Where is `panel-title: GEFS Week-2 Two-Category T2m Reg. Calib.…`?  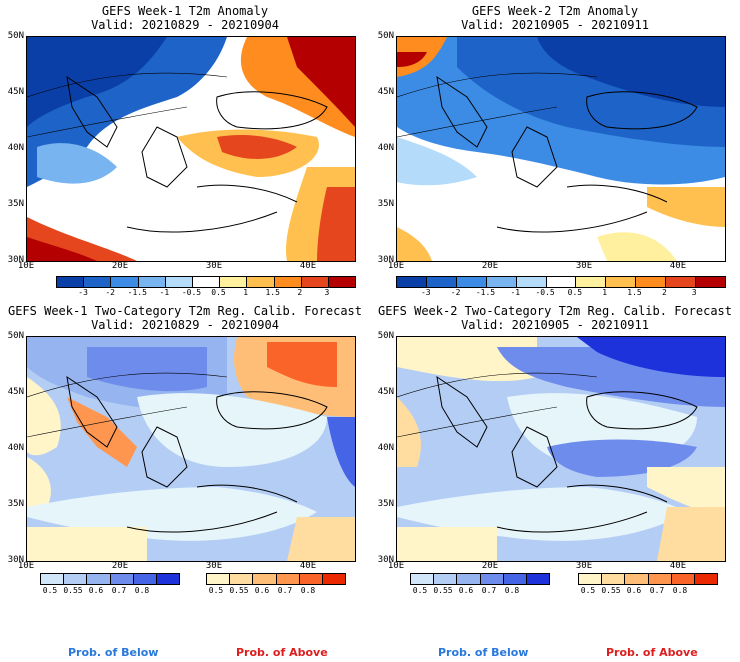 panel-title: GEFS Week-2 Two-Category T2m Reg. Calib.… is located at coordinates (554, 311).